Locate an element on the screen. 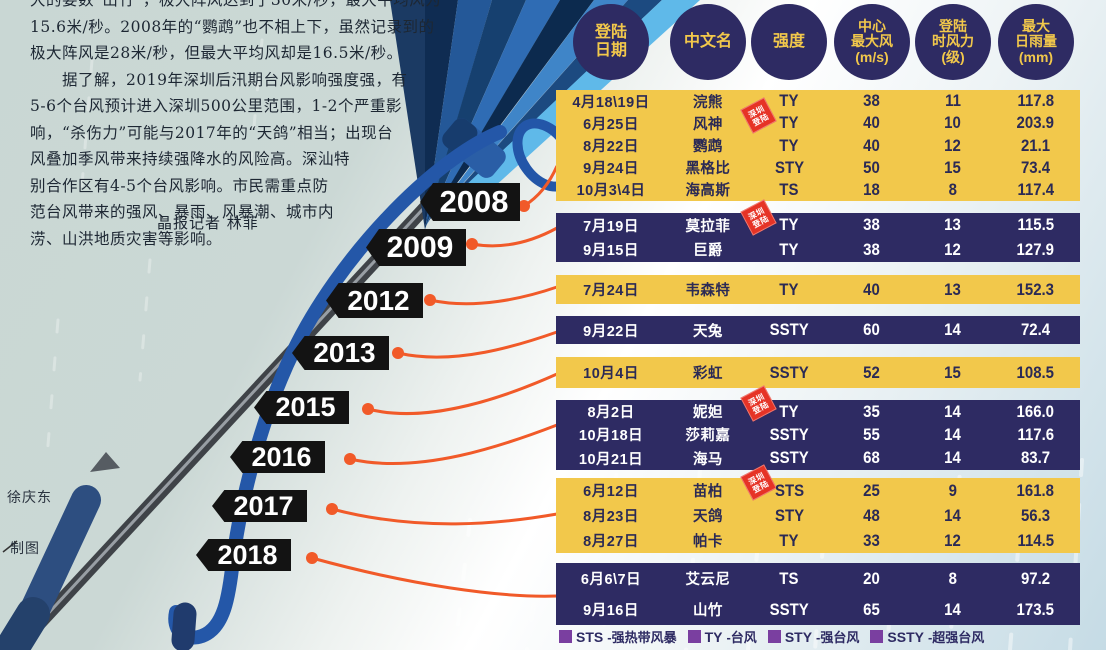 The image size is (1106, 650). table-row: 8月27日 帕卡 TY 33 12 114.5 is located at coordinates (818, 540).